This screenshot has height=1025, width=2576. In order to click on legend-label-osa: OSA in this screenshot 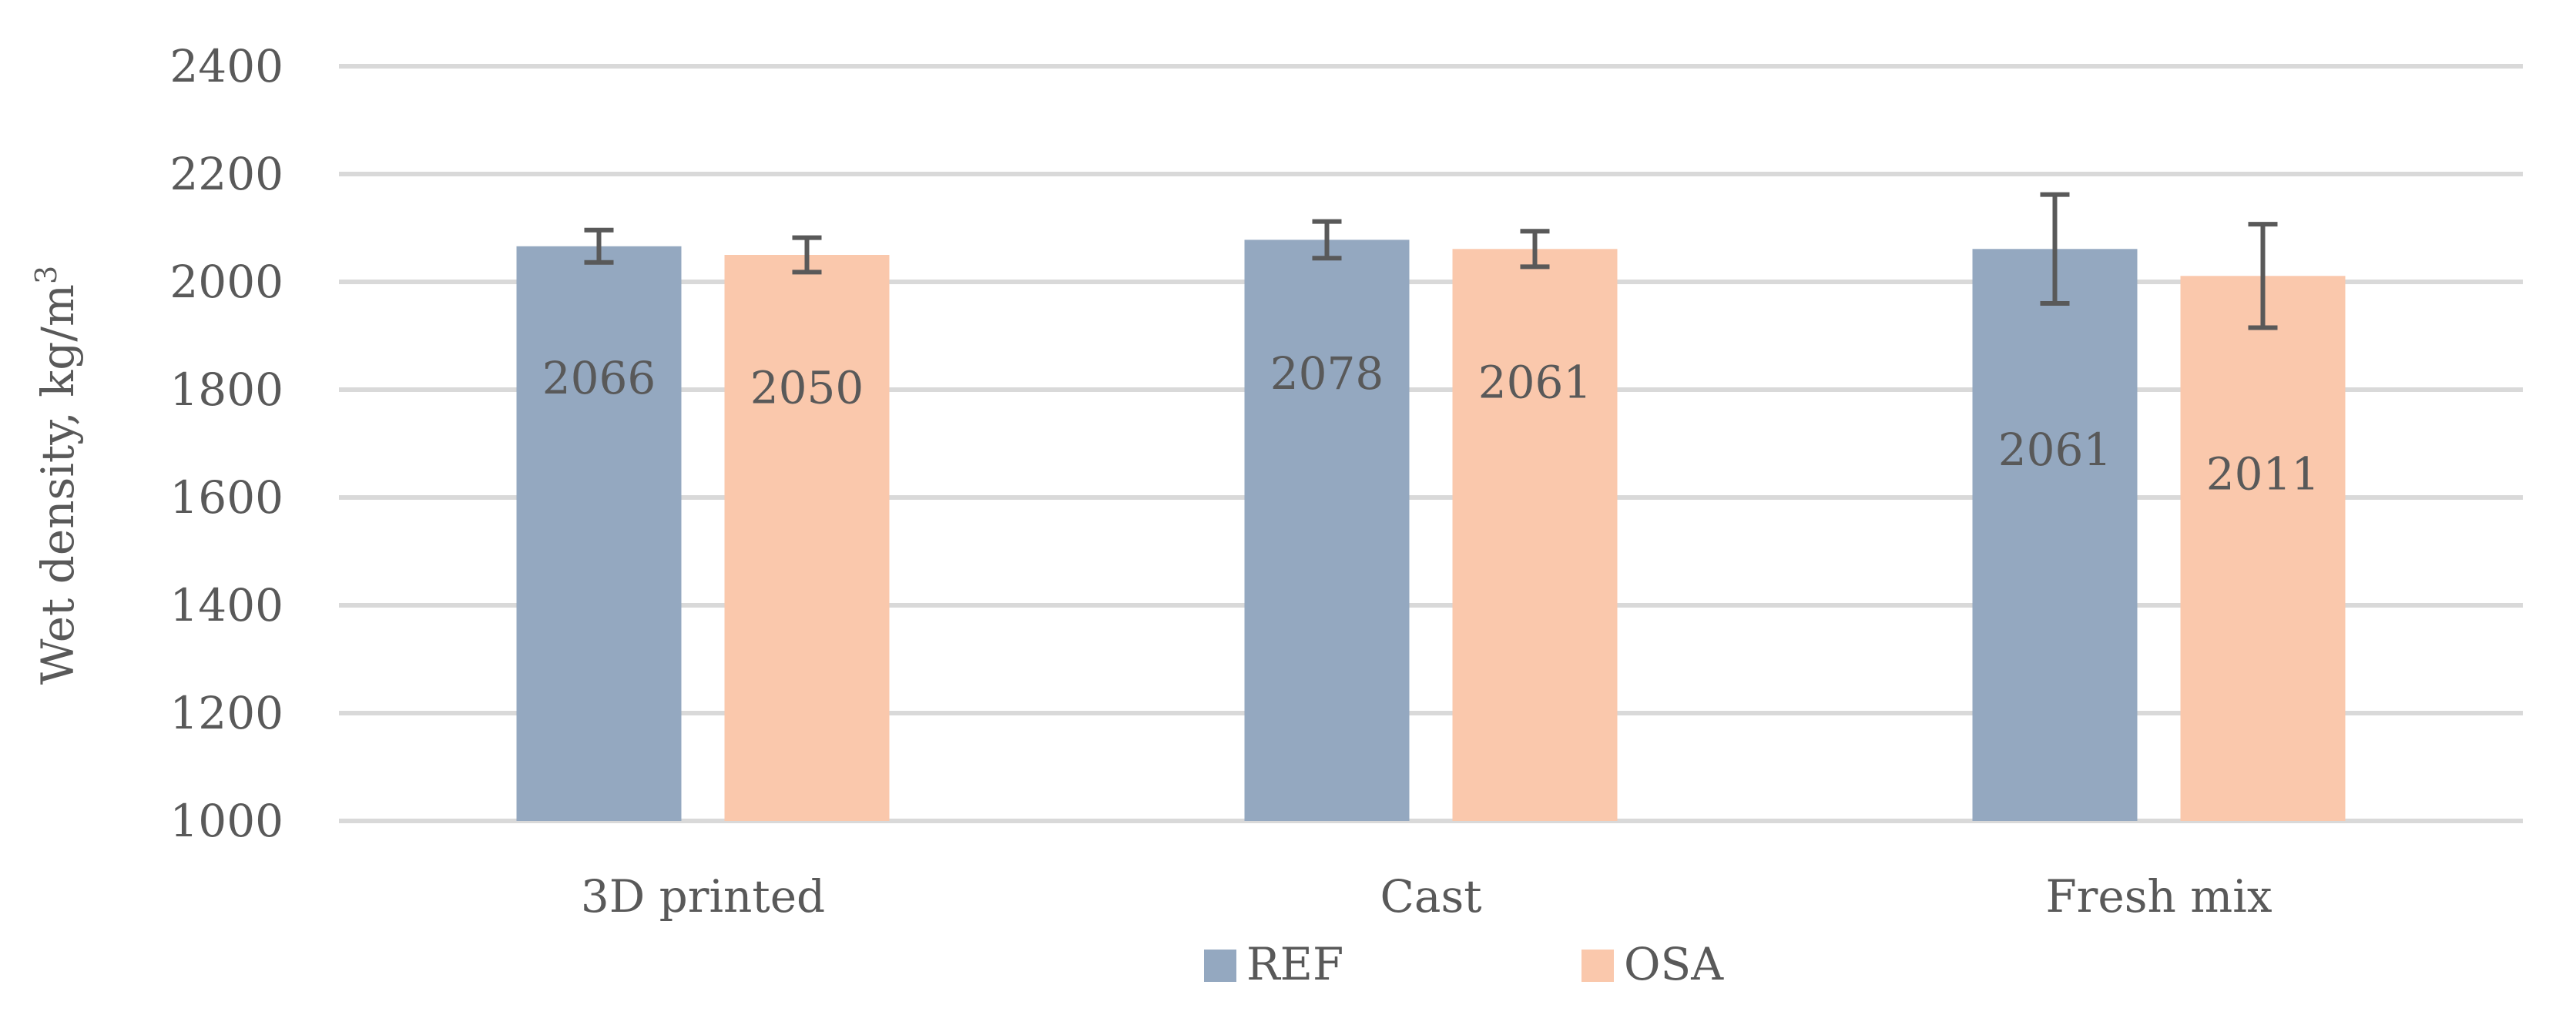, I will do `click(1674, 964)`.